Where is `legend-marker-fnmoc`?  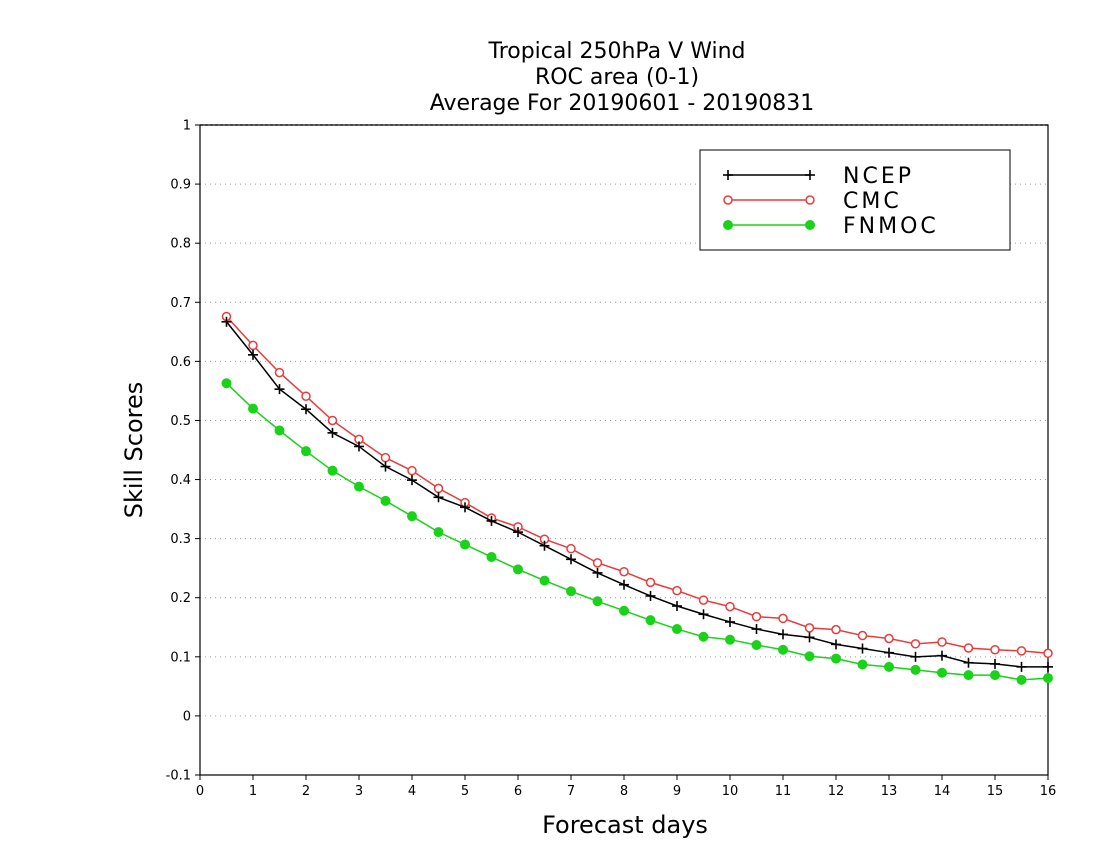 legend-marker-fnmoc is located at coordinates (810, 225).